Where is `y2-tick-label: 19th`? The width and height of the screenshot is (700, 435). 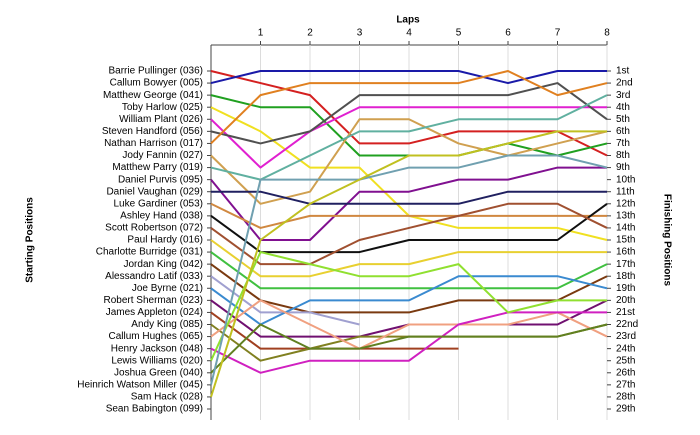 y2-tick-label: 19th is located at coordinates (625, 288).